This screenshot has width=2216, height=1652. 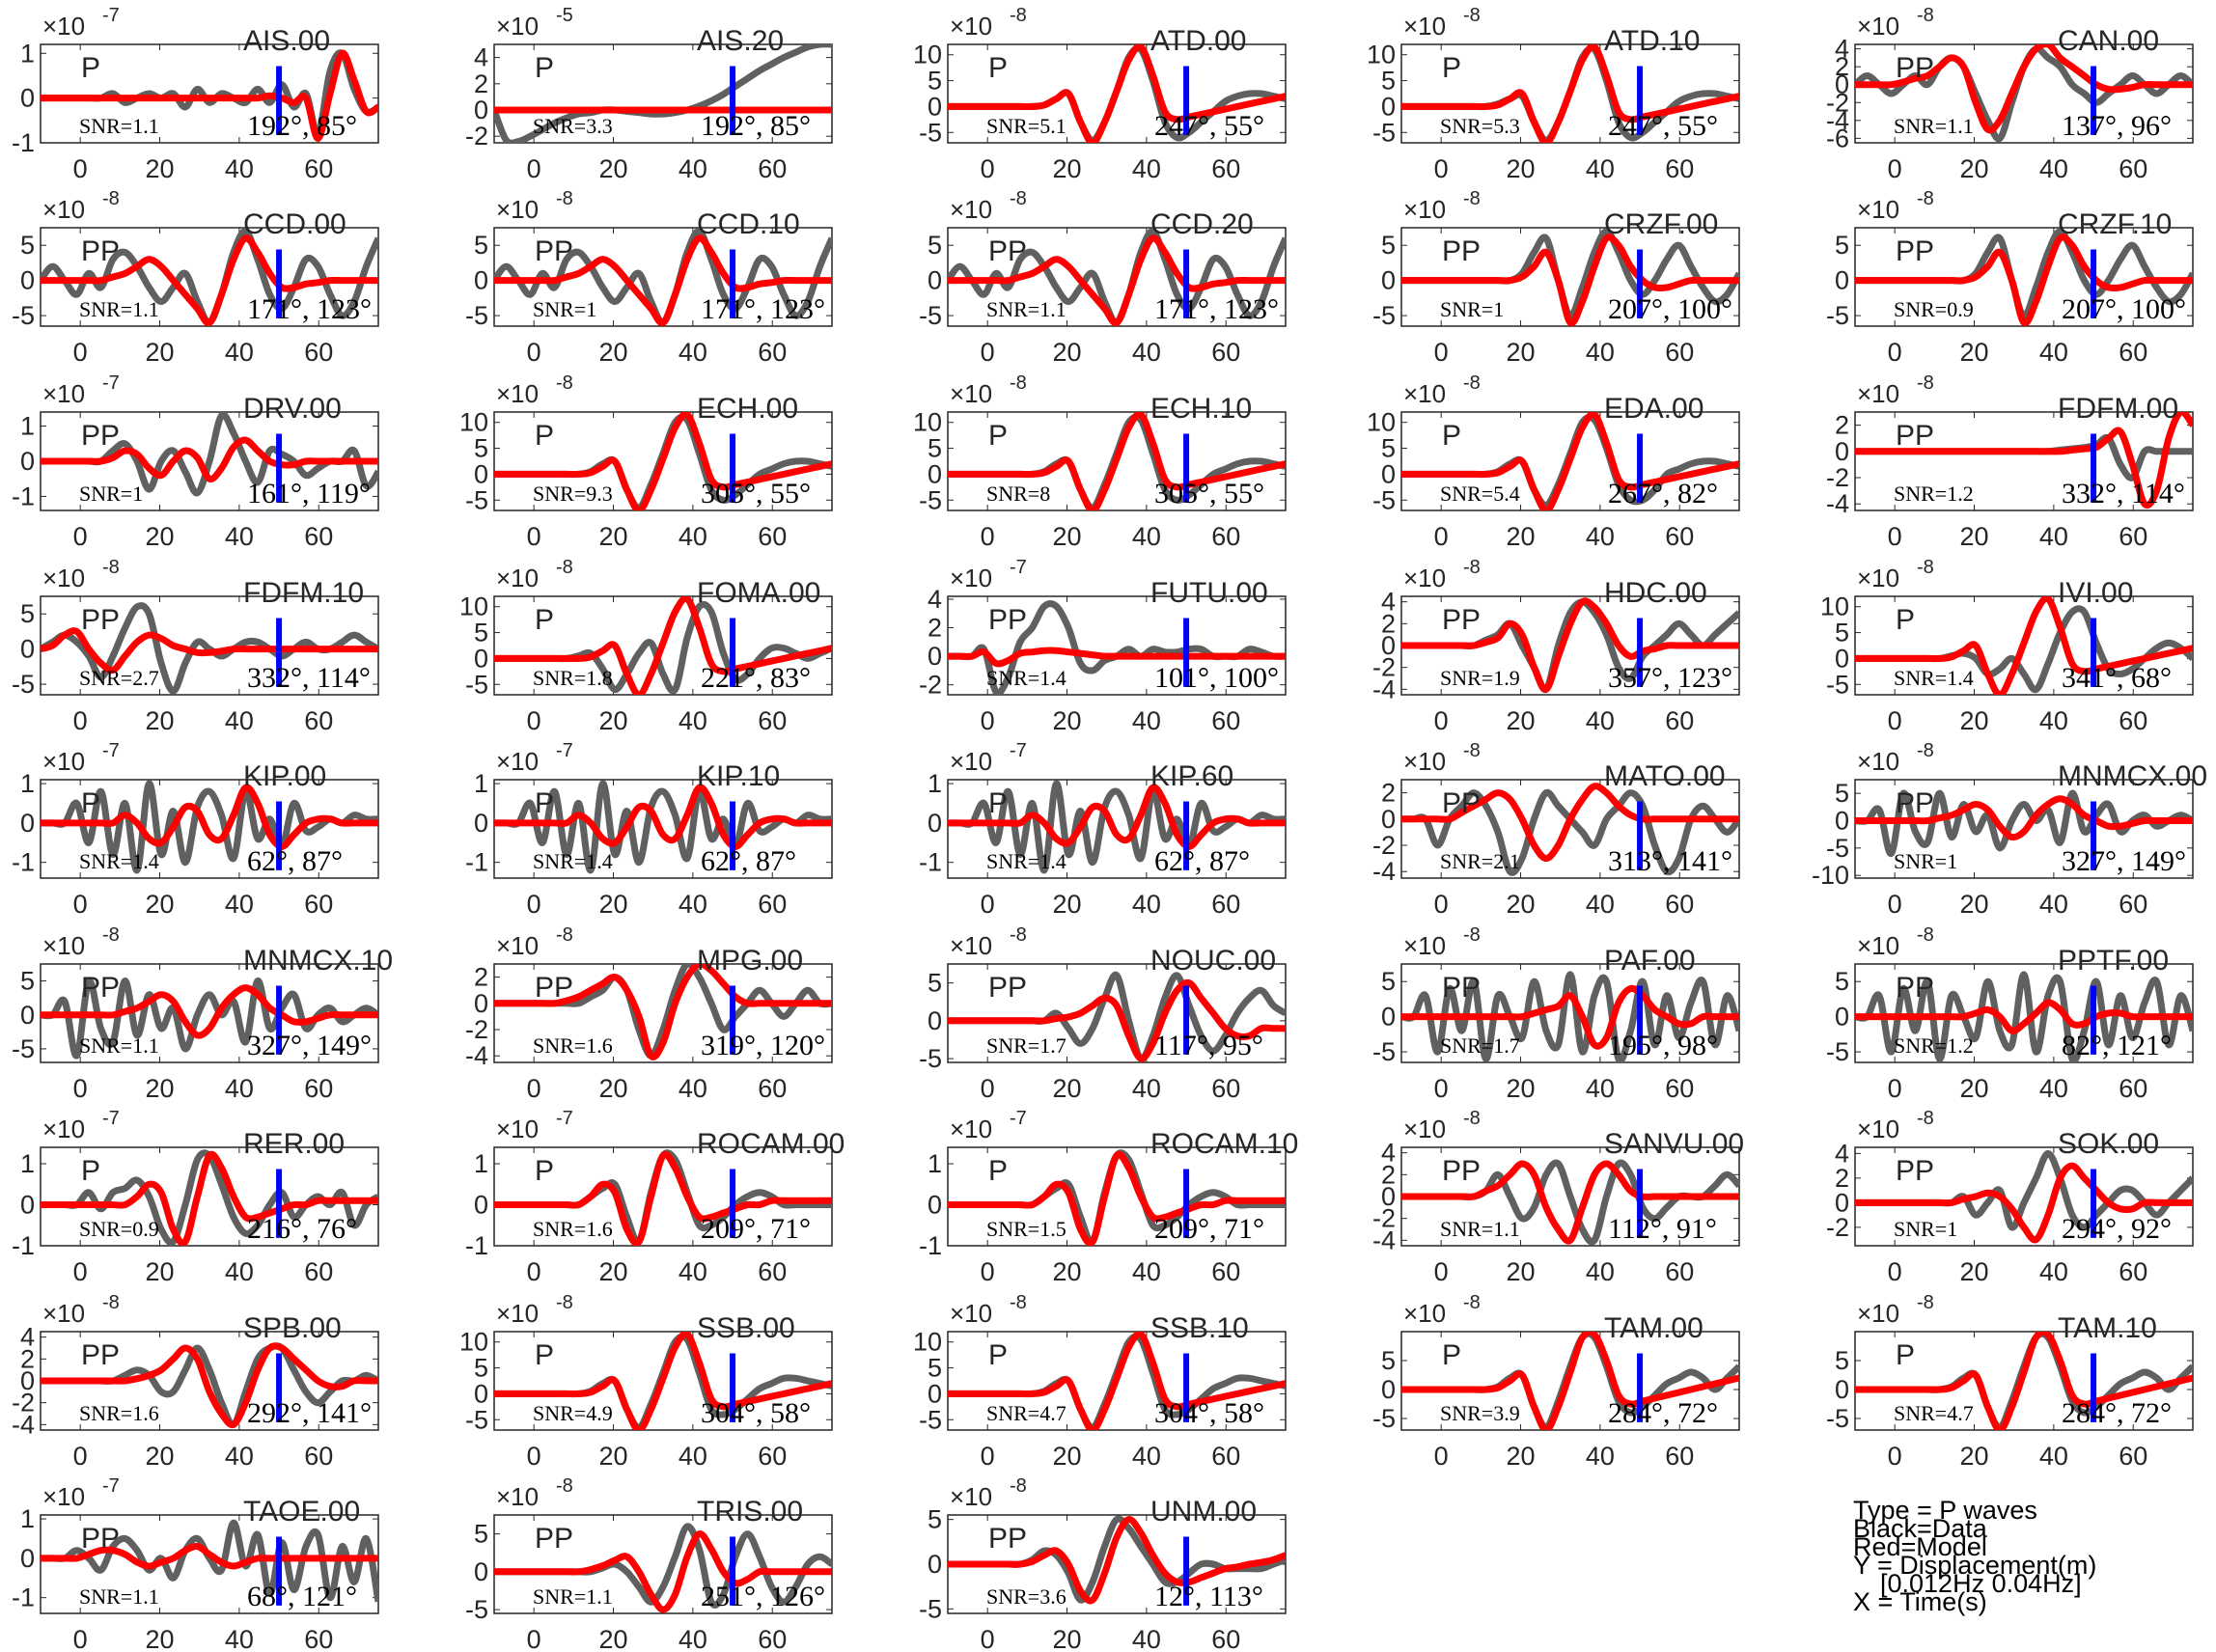 What do you see at coordinates (763, 1045) in the screenshot?
I see `azimuth-distance-label: 319°, 120°` at bounding box center [763, 1045].